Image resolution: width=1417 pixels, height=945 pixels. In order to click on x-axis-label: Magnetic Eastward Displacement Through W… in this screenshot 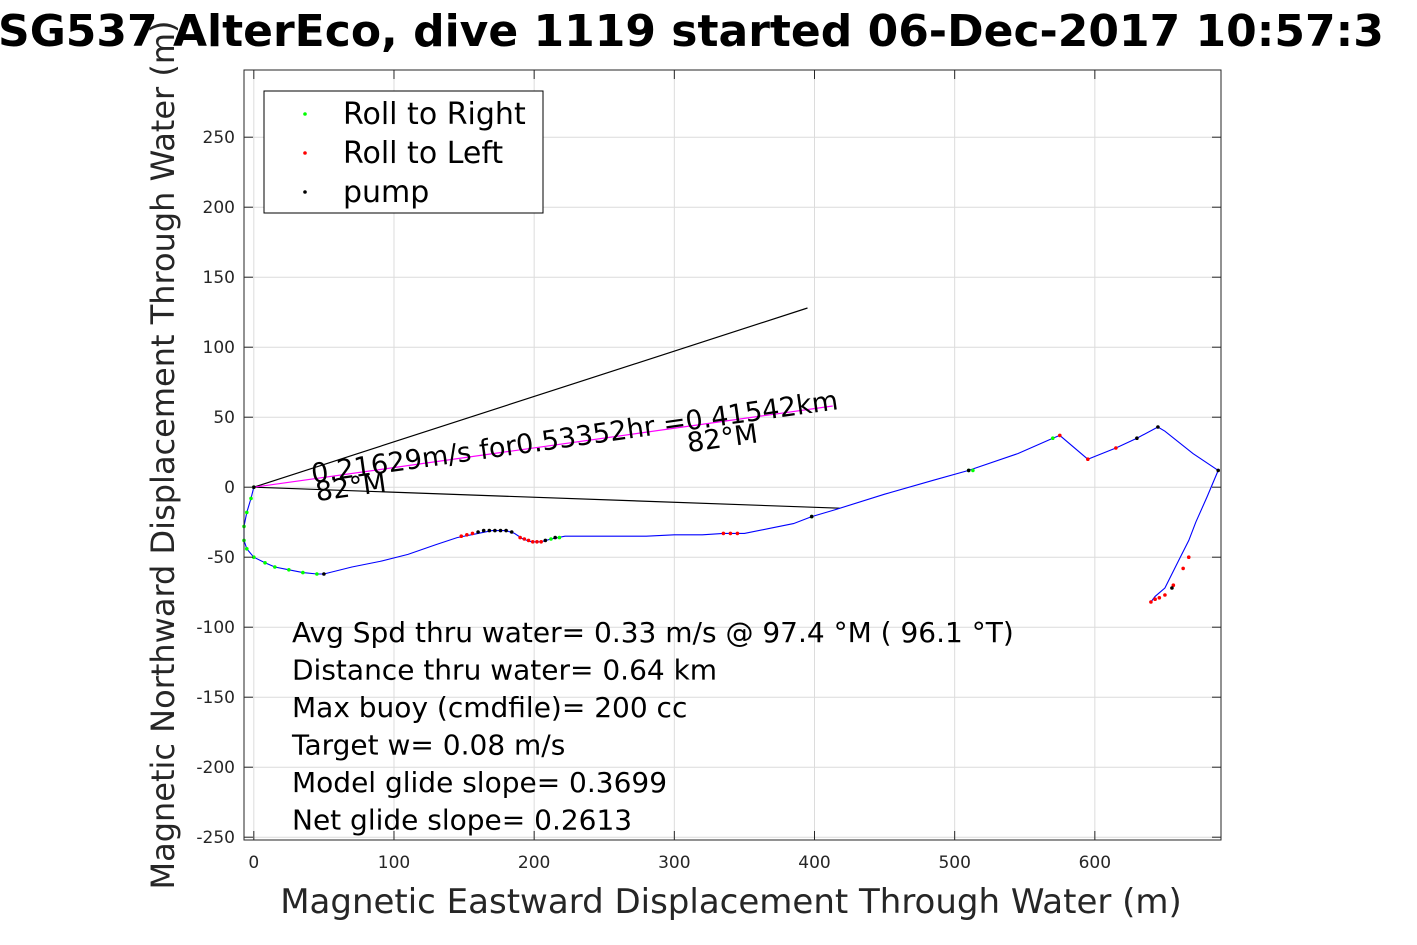, I will do `click(731, 902)`.